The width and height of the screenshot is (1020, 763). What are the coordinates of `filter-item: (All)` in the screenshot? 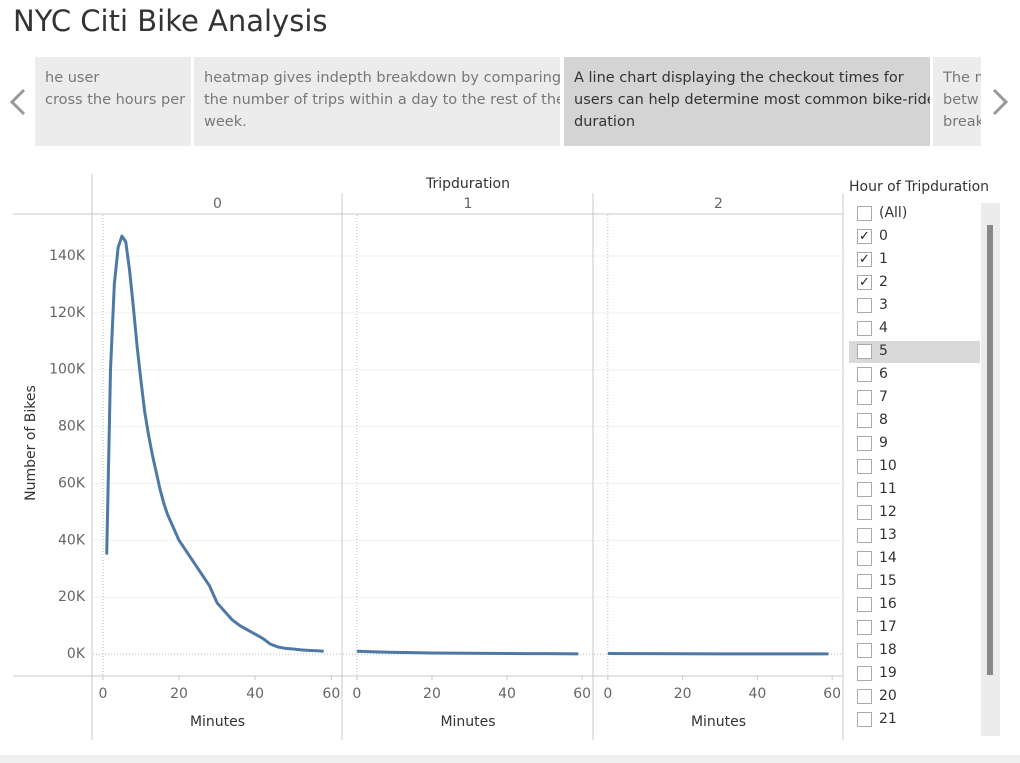 It's located at (914, 214).